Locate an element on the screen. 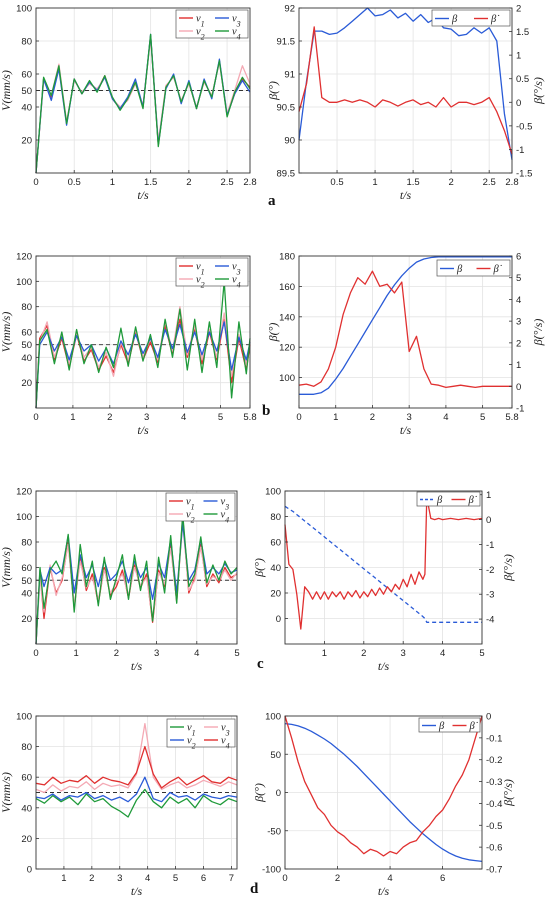  y-right-tick-label: -0.2 is located at coordinates (494, 760).